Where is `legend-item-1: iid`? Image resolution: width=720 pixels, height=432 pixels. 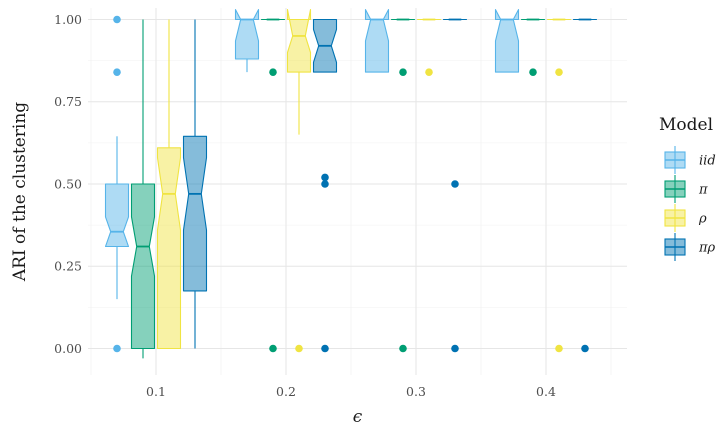 legend-item-1: iid is located at coordinates (690, 160).